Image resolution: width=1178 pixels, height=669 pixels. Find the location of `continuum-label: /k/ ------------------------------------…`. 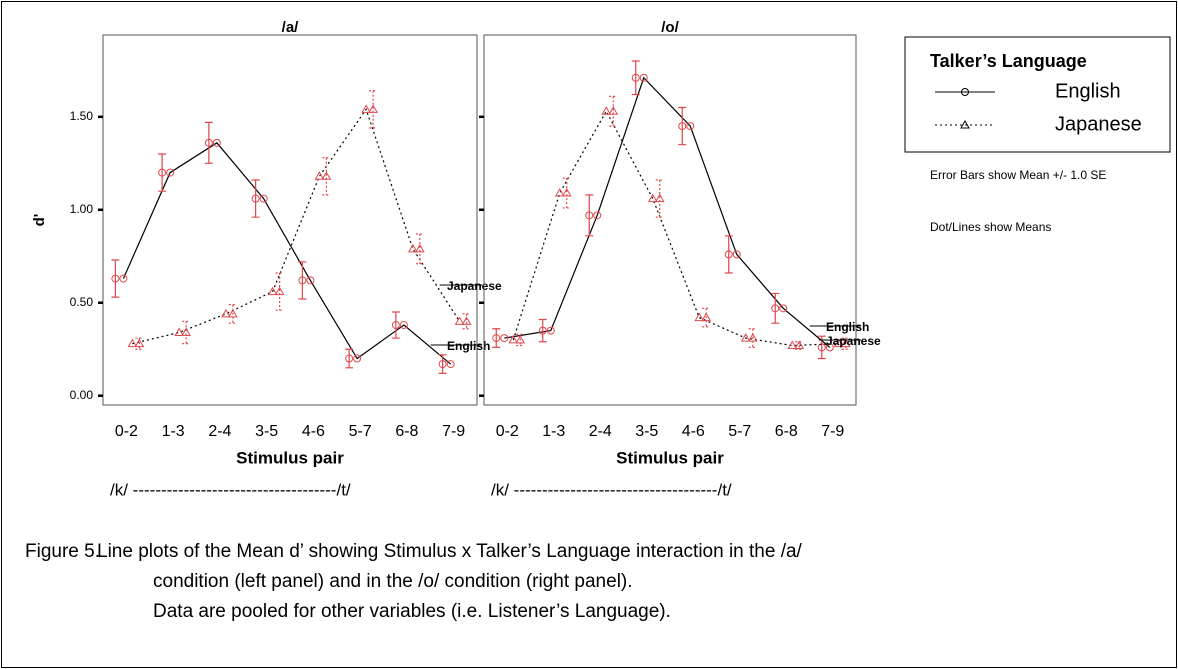

continuum-label: /k/ ------------------------------------… is located at coordinates (611, 489).